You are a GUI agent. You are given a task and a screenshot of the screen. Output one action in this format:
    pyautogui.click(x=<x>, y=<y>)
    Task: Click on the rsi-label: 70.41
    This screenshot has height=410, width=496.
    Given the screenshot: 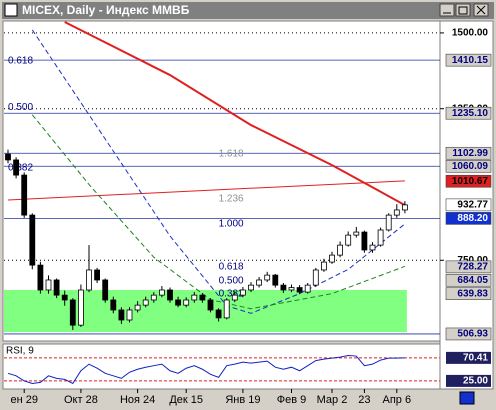 What is the action you would take?
    pyautogui.click(x=475, y=358)
    